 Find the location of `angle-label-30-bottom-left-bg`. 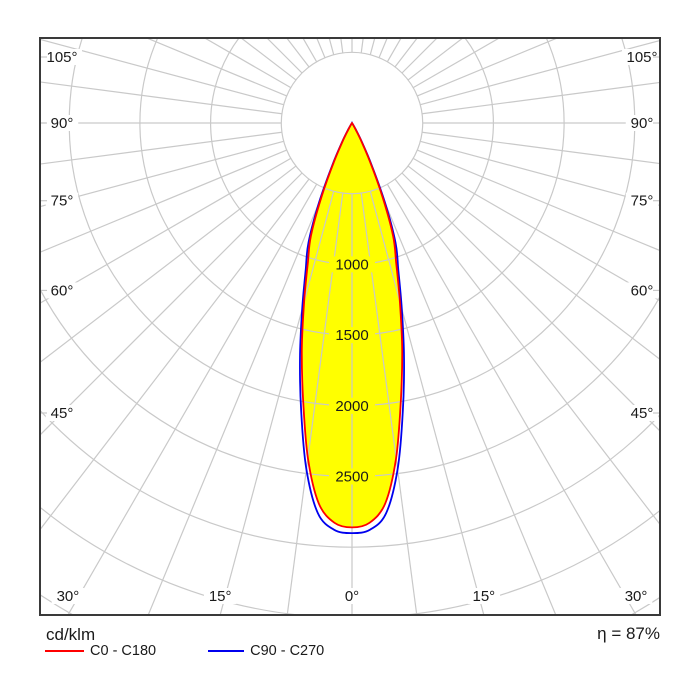

angle-label-30-bottom-left-bg is located at coordinates (68, 596).